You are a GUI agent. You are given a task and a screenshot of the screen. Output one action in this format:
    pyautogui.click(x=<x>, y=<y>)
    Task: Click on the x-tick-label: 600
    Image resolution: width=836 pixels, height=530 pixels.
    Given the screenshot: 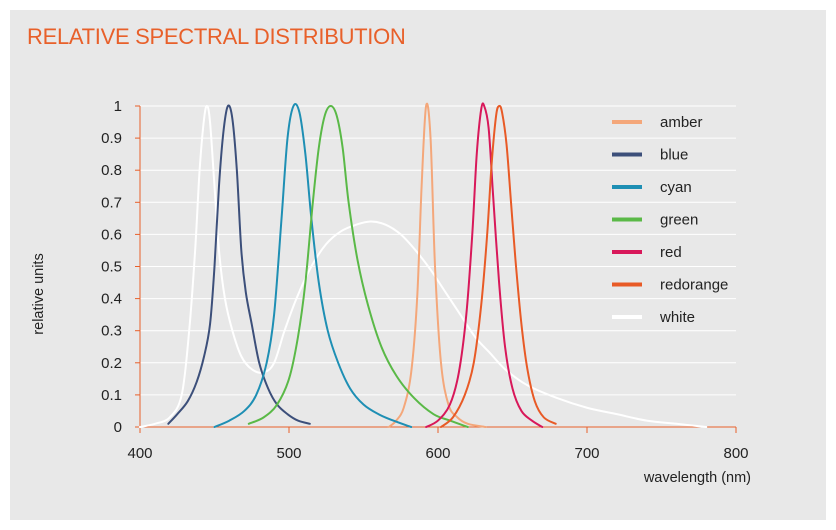 What is the action you would take?
    pyautogui.click(x=437, y=453)
    